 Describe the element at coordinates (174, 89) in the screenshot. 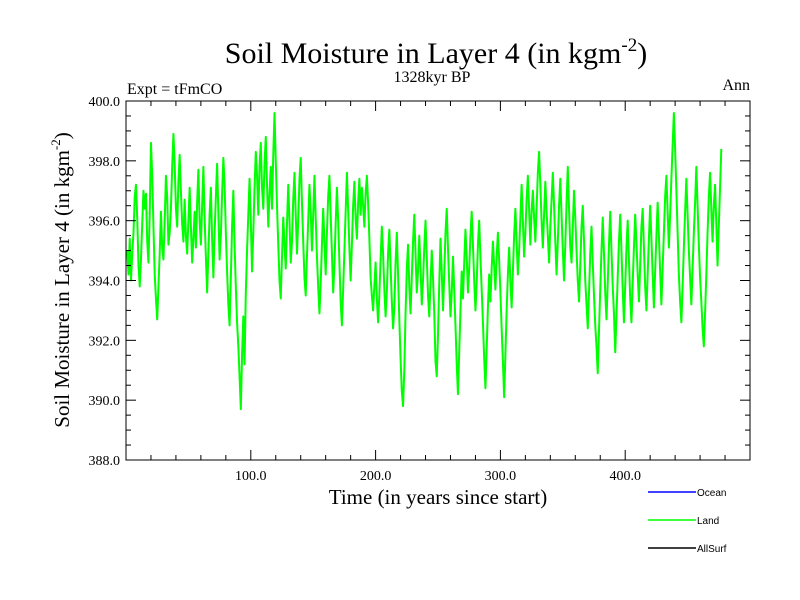

I see `experiment-label: Expt = tFmCO` at that location.